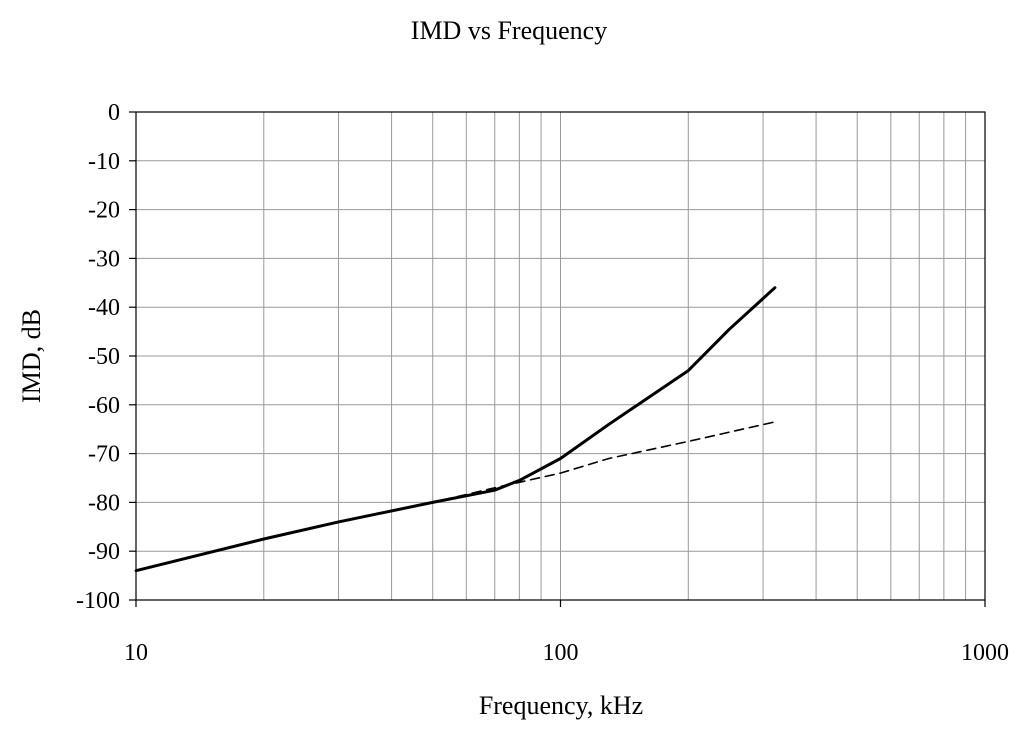 Image resolution: width=1028 pixels, height=746 pixels. I want to click on chart-title: IMD vs Frequency, so click(509, 30).